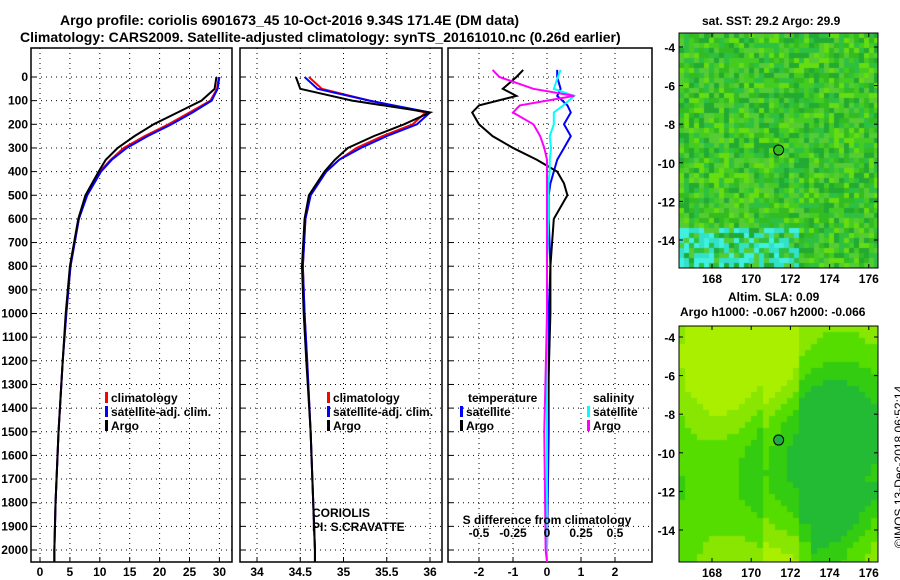  What do you see at coordinates (18, 219) in the screenshot?
I see `y-tick-label: 600` at bounding box center [18, 219].